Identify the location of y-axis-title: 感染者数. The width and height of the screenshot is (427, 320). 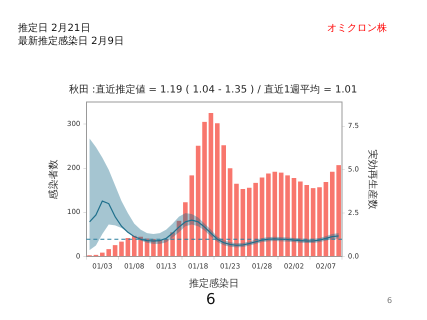
(54, 179).